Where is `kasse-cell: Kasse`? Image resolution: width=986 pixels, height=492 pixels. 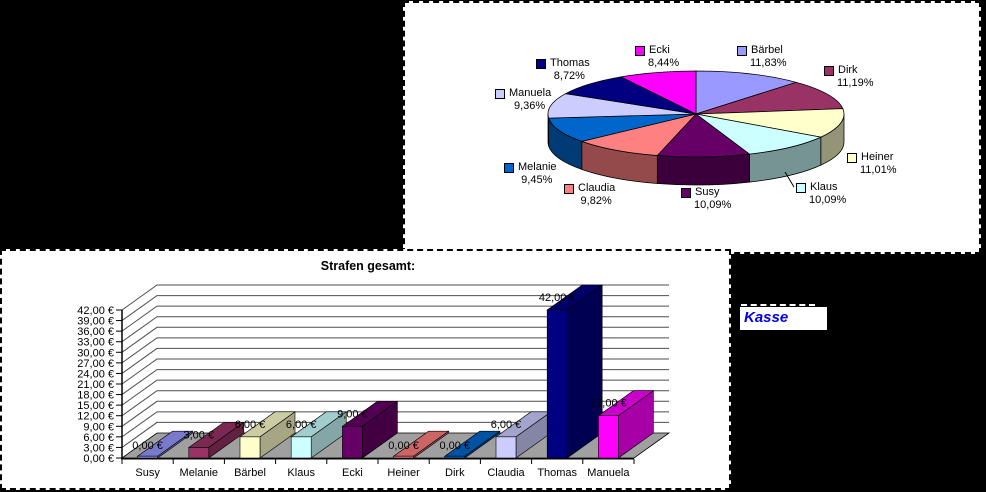 kasse-cell: Kasse is located at coordinates (783, 318).